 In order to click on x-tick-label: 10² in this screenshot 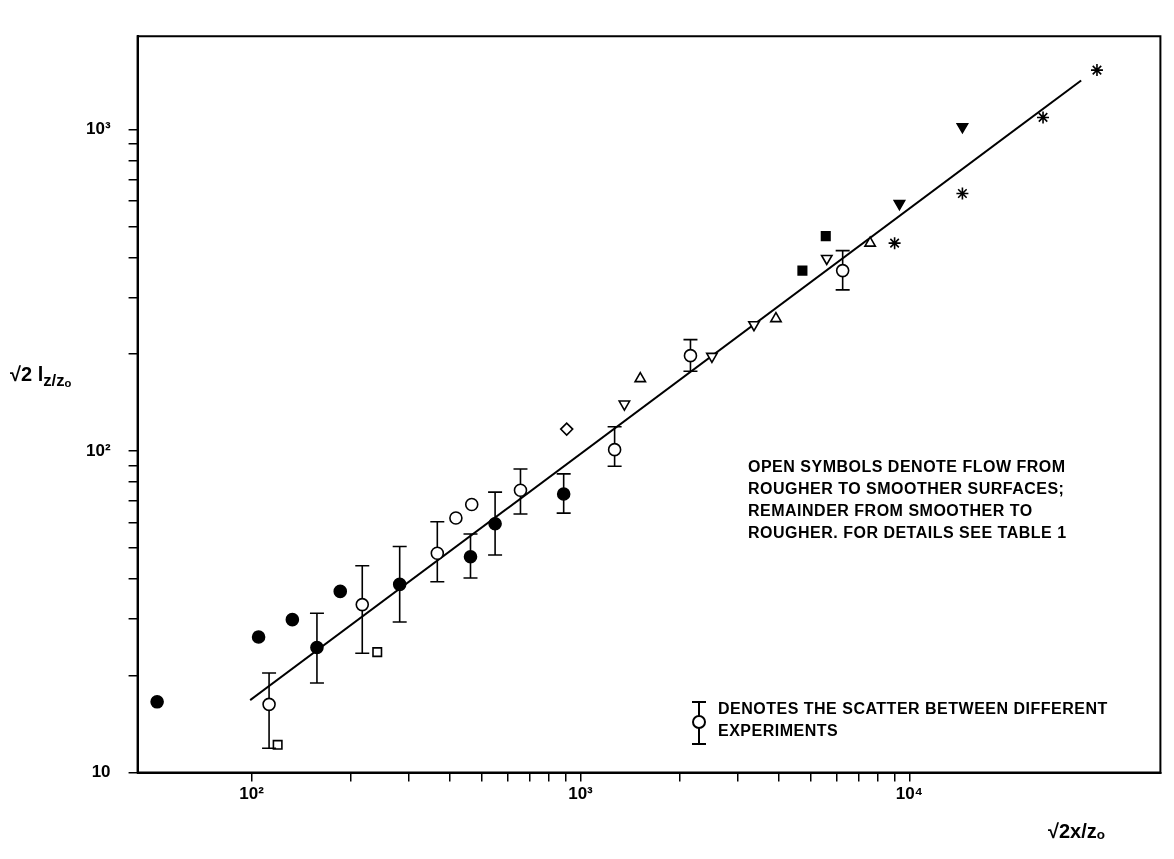, I will do `click(252, 794)`.